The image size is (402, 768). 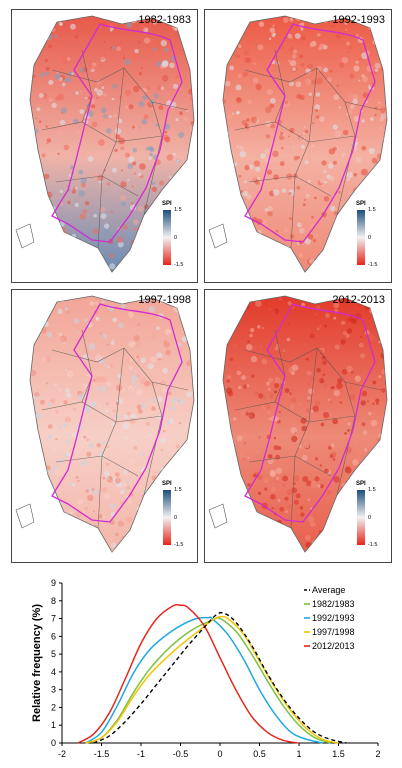 What do you see at coordinates (53, 583) in the screenshot?
I see `y-tick-label: 9` at bounding box center [53, 583].